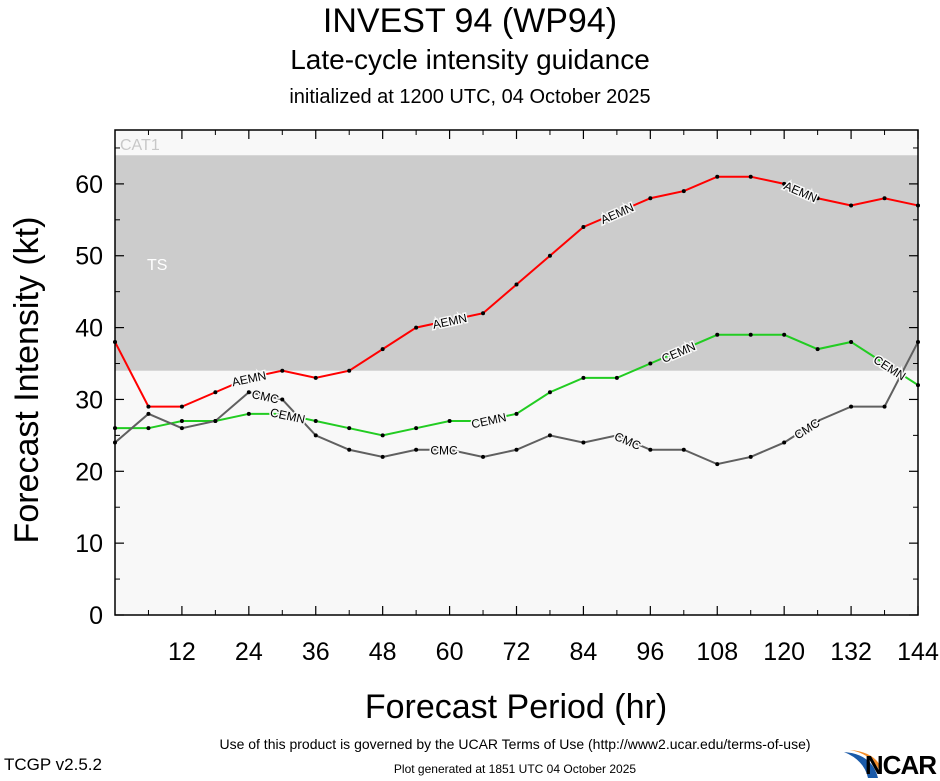 The height and width of the screenshot is (781, 940). Describe the element at coordinates (53, 764) in the screenshot. I see `version-label: TCGP v2.5.2` at that location.